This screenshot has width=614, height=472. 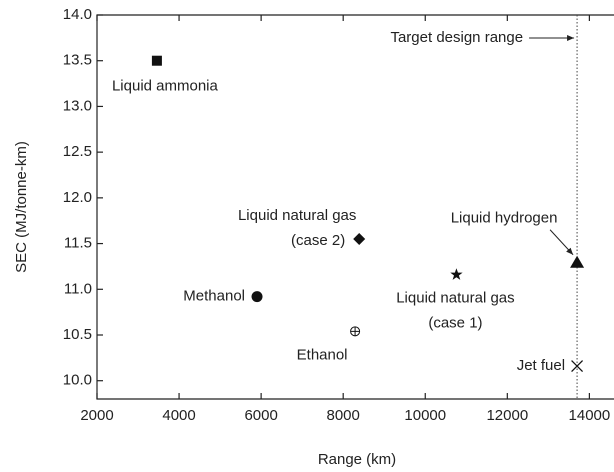 What do you see at coordinates (456, 274) in the screenshot?
I see `marker-star` at bounding box center [456, 274].